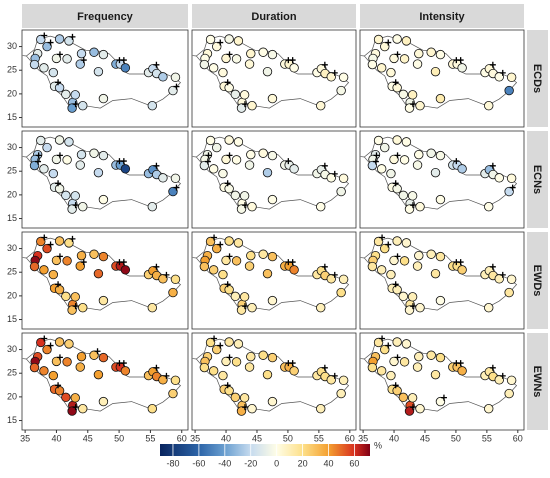 The height and width of the screenshot is (478, 550). I want to click on colorbar-label: %, so click(378, 445).